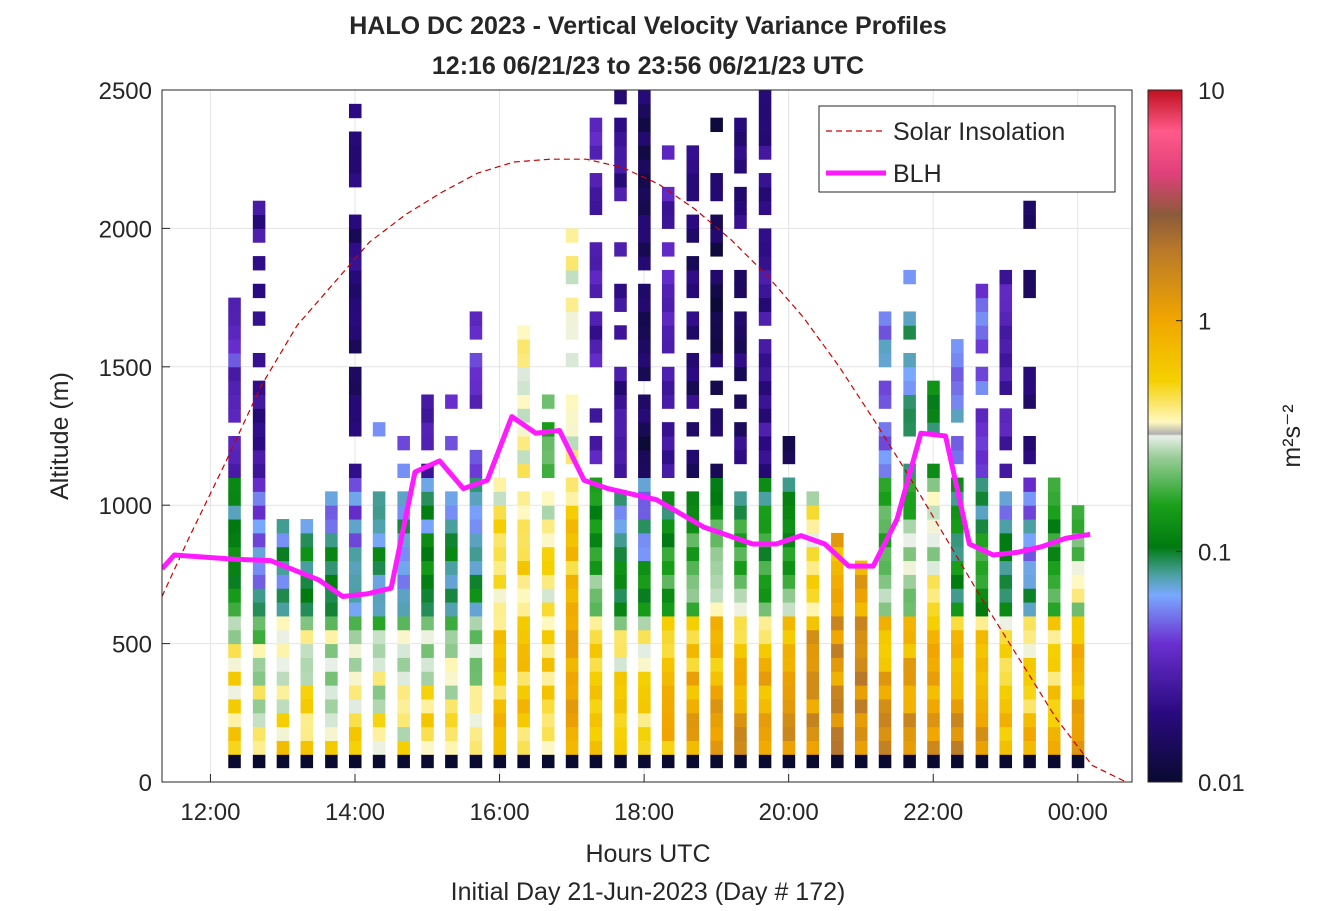  Describe the element at coordinates (648, 892) in the screenshot. I see `x-axis-sublabel: Initial Day 21-Jun-2023 (Day # 172)` at that location.